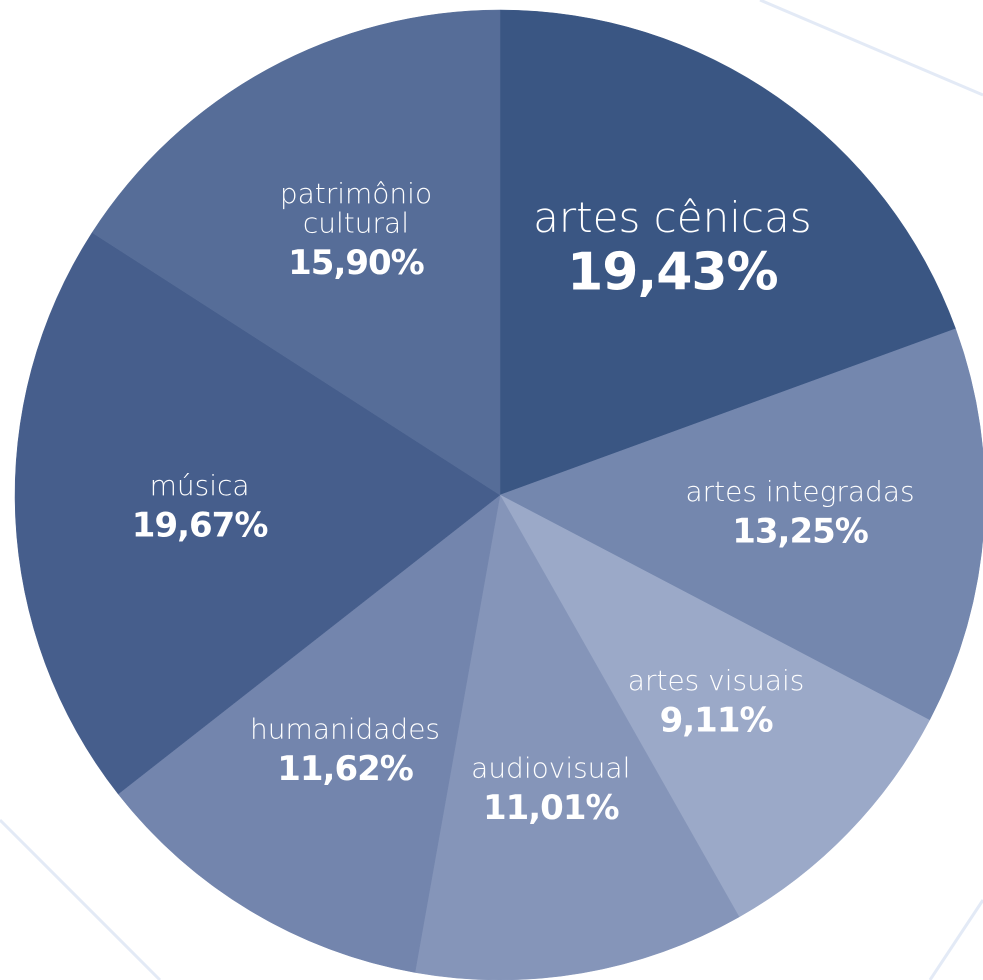  What do you see at coordinates (551, 808) in the screenshot?
I see `value-label: 11,01%` at bounding box center [551, 808].